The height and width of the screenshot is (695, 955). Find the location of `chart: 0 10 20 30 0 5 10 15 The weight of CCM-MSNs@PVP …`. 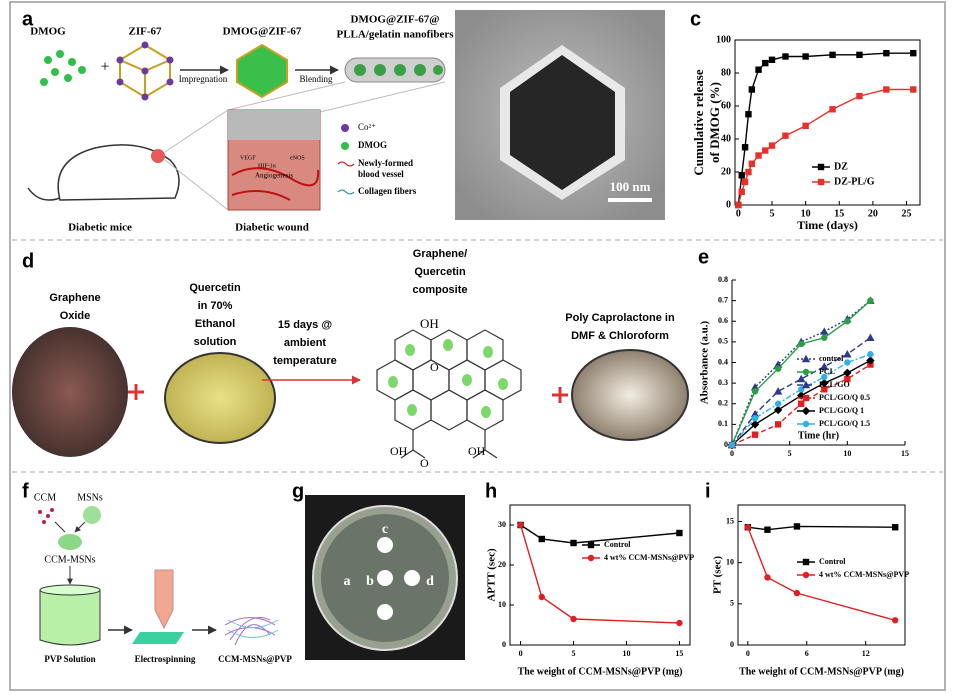

chart: 0 10 20 30 0 5 10 15 The weight of CCM-MSNs@PVP … is located at coordinates (590, 590).